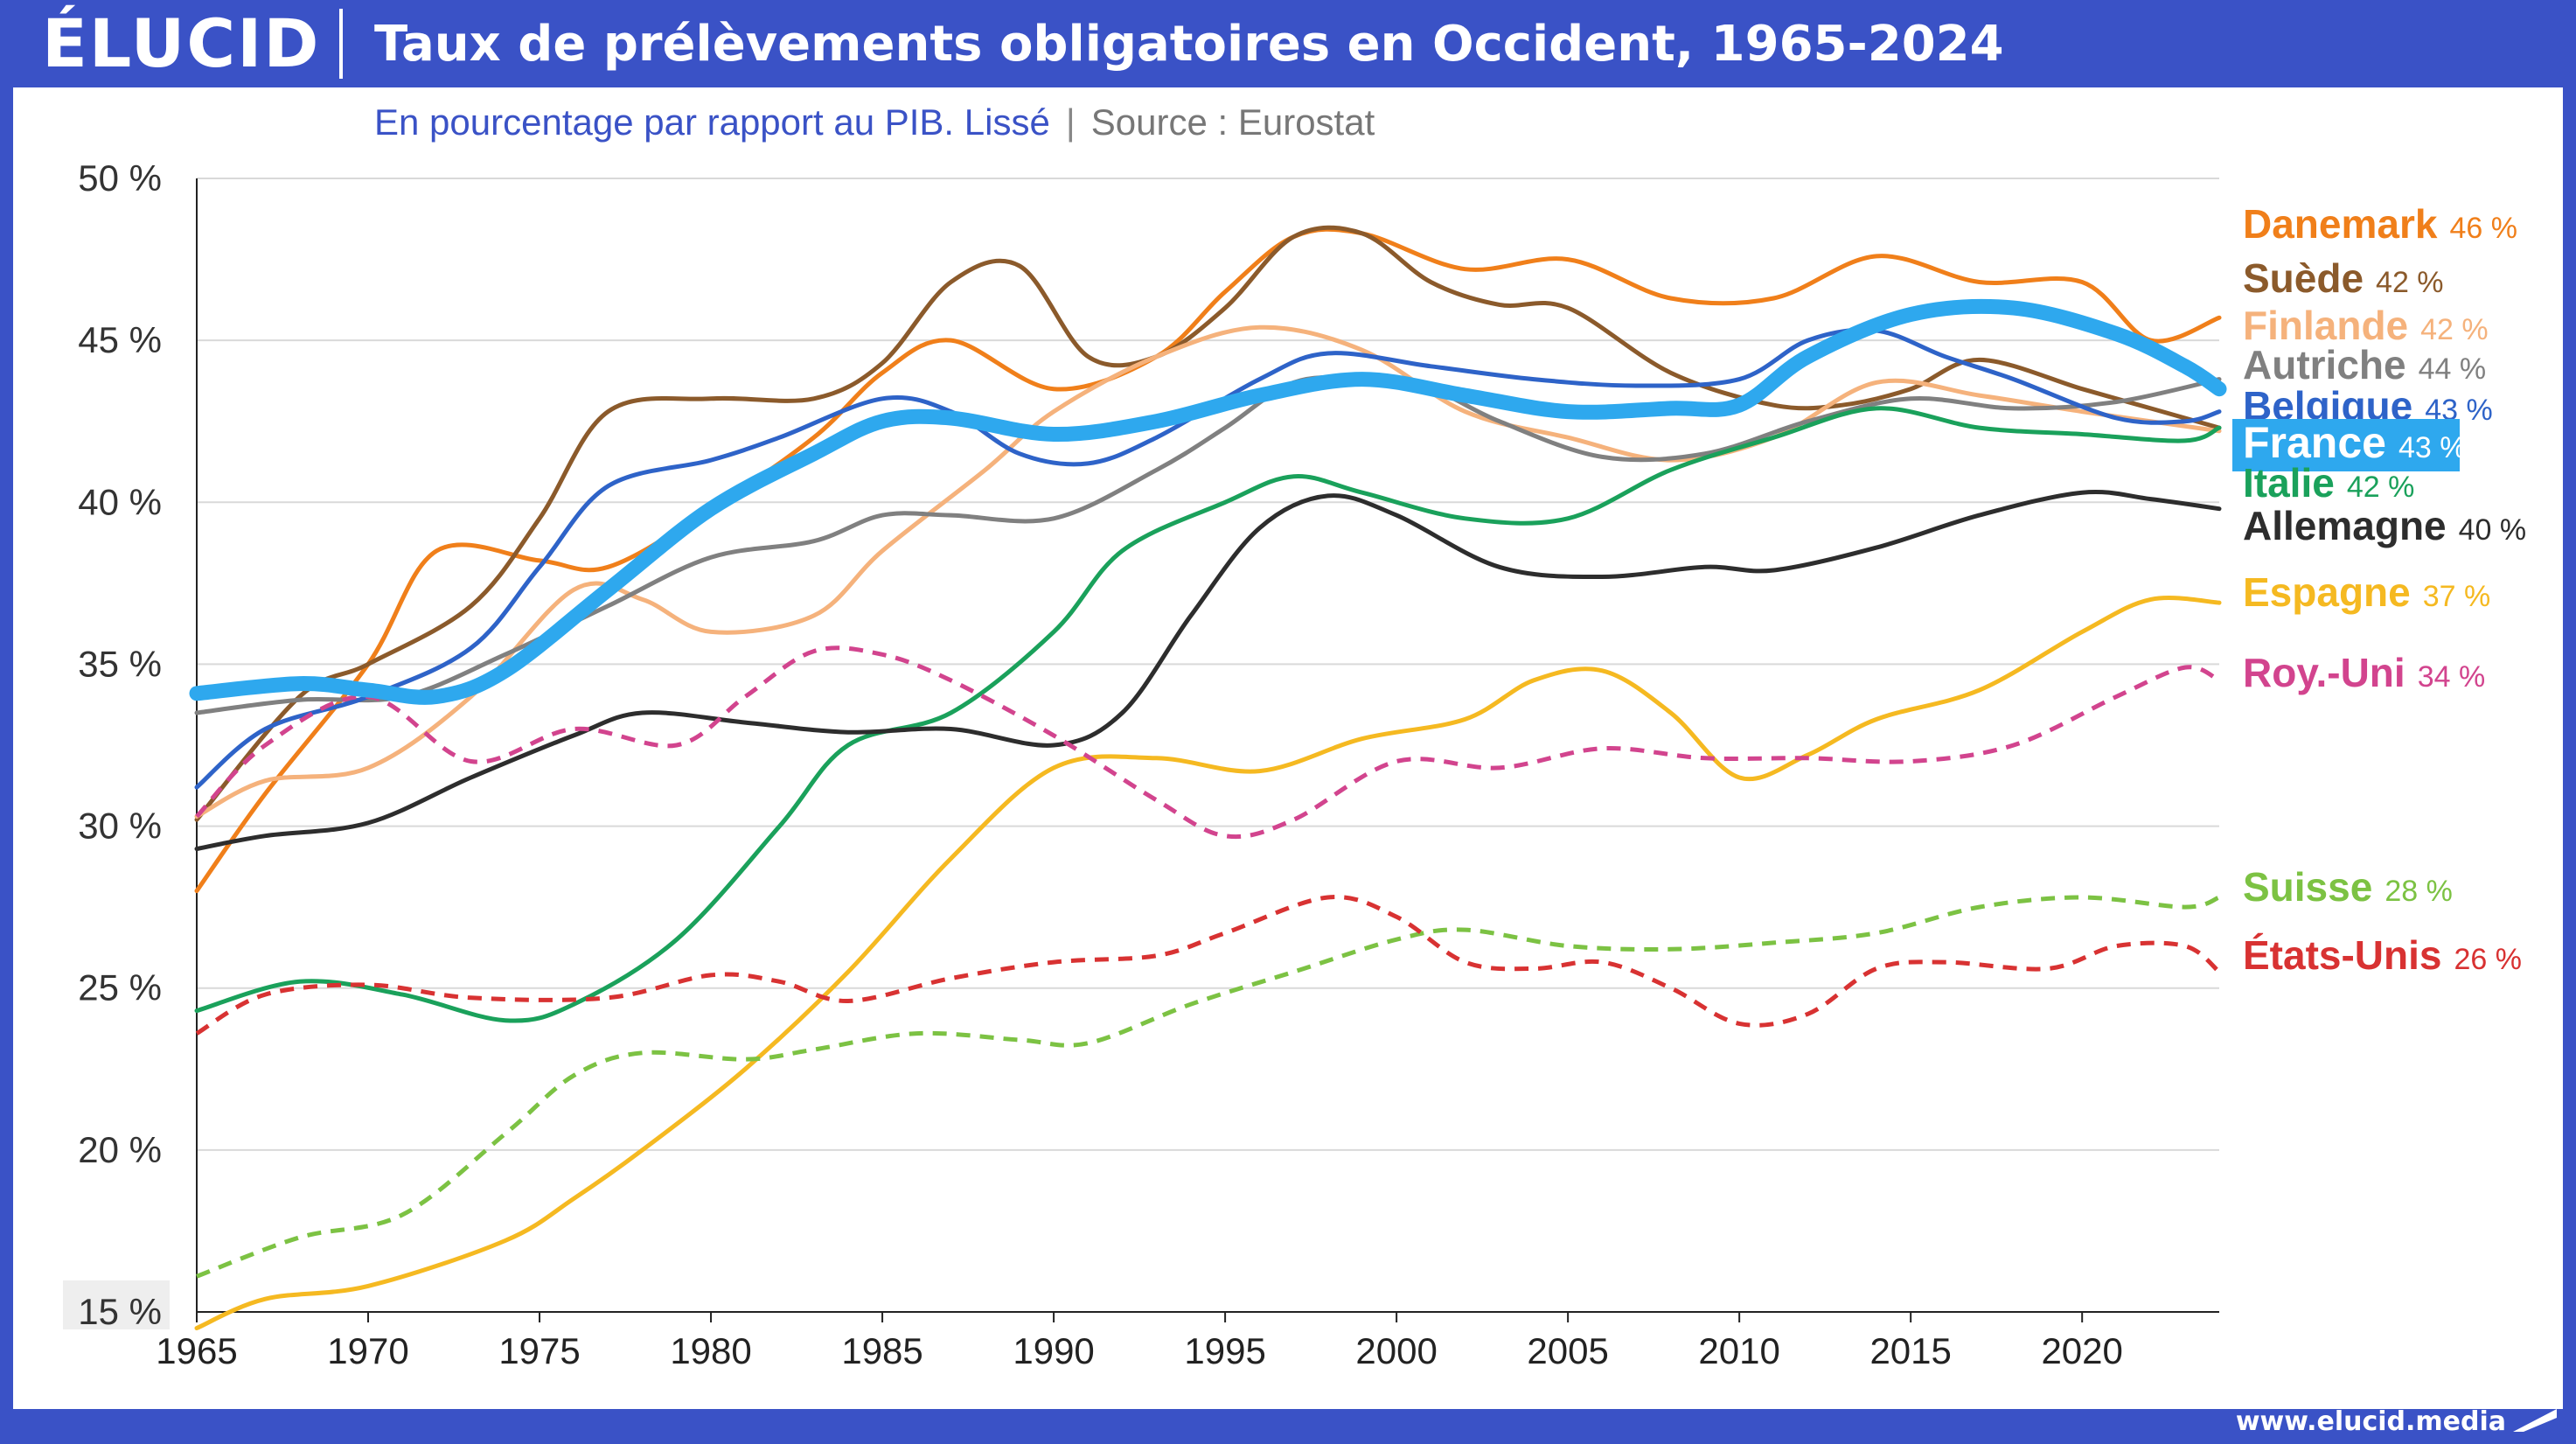 The image size is (2576, 1444). Describe the element at coordinates (120, 502) in the screenshot. I see `y-tick-label: 40 %` at that location.